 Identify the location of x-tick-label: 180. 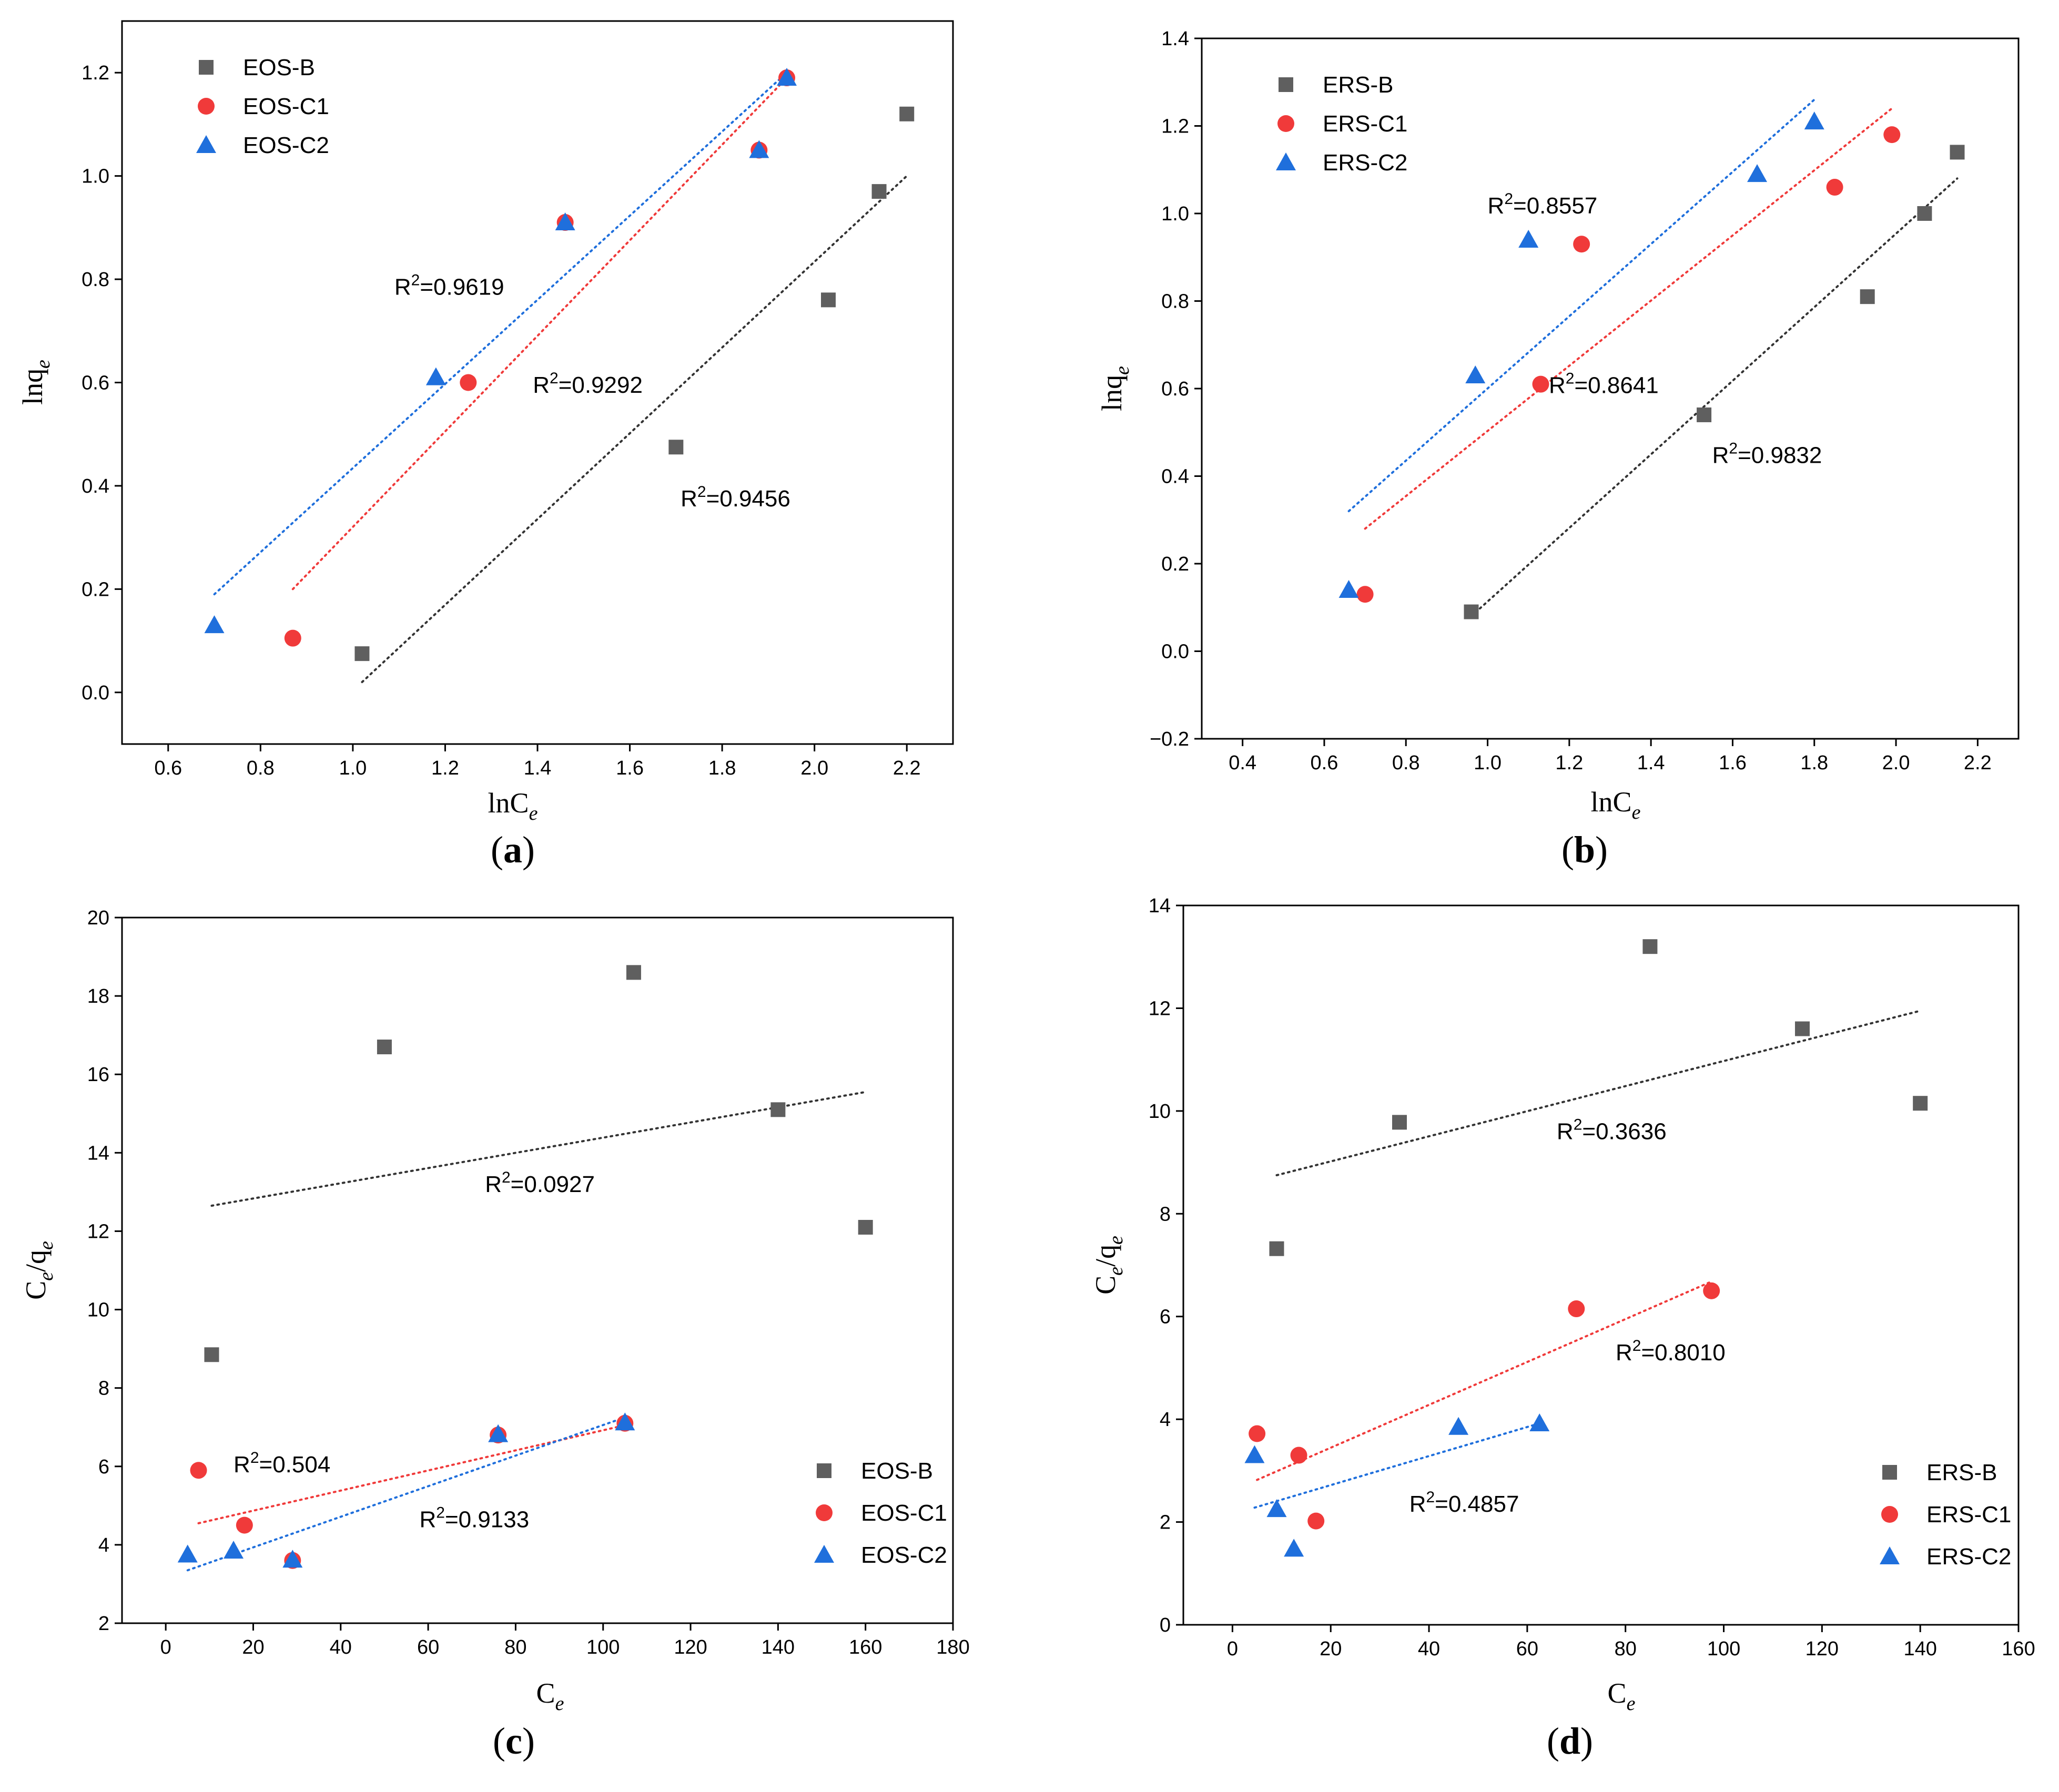
(952, 1647).